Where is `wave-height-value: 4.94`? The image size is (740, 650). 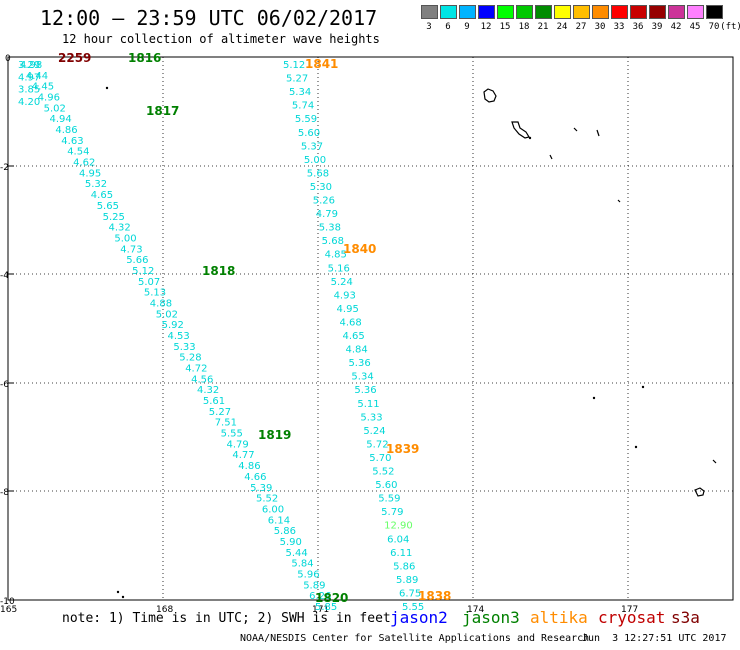 wave-height-value: 4.94 is located at coordinates (61, 119).